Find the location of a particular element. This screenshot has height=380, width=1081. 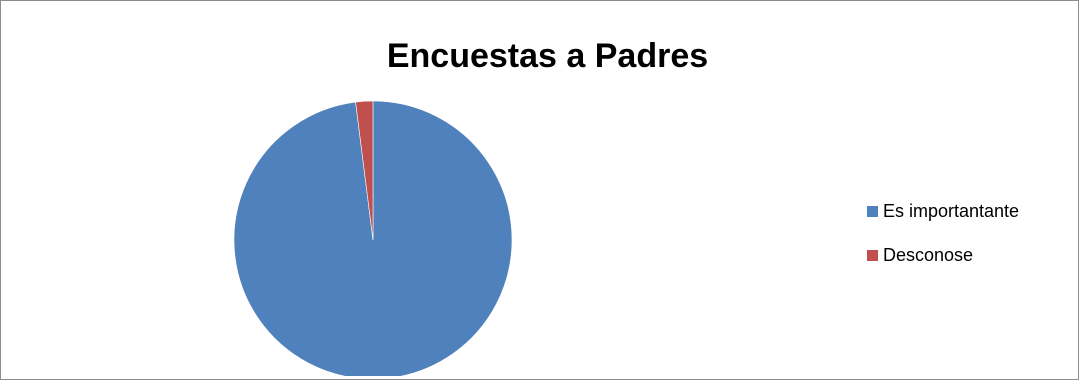

pie-slice-desconose is located at coordinates (364, 170).